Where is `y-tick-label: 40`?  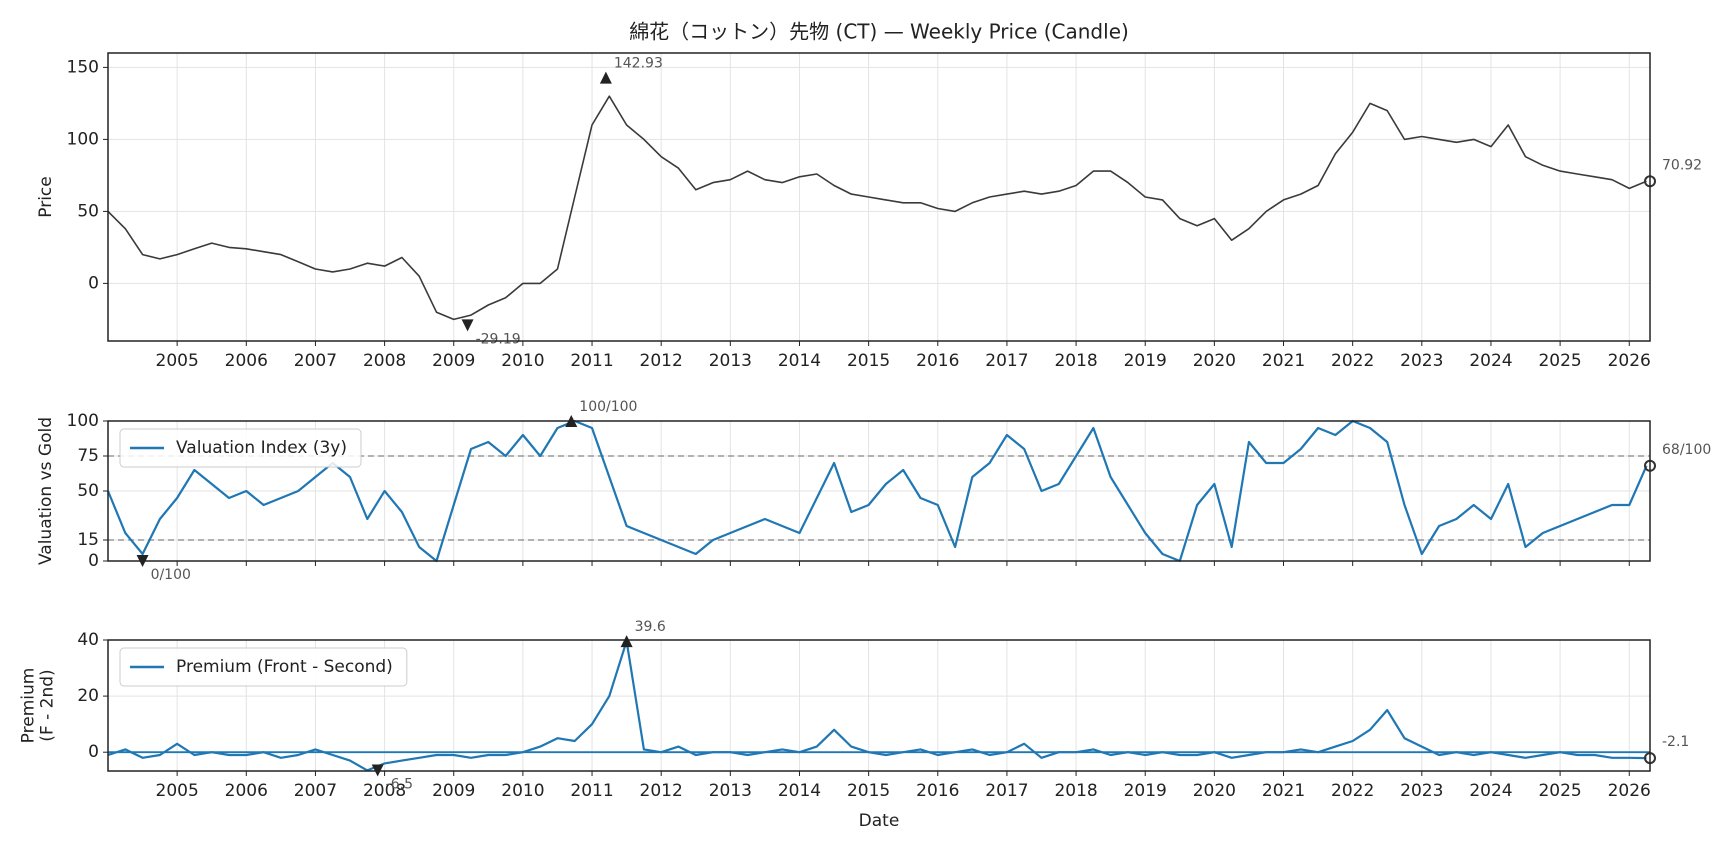 y-tick-label: 40 is located at coordinates (88, 640).